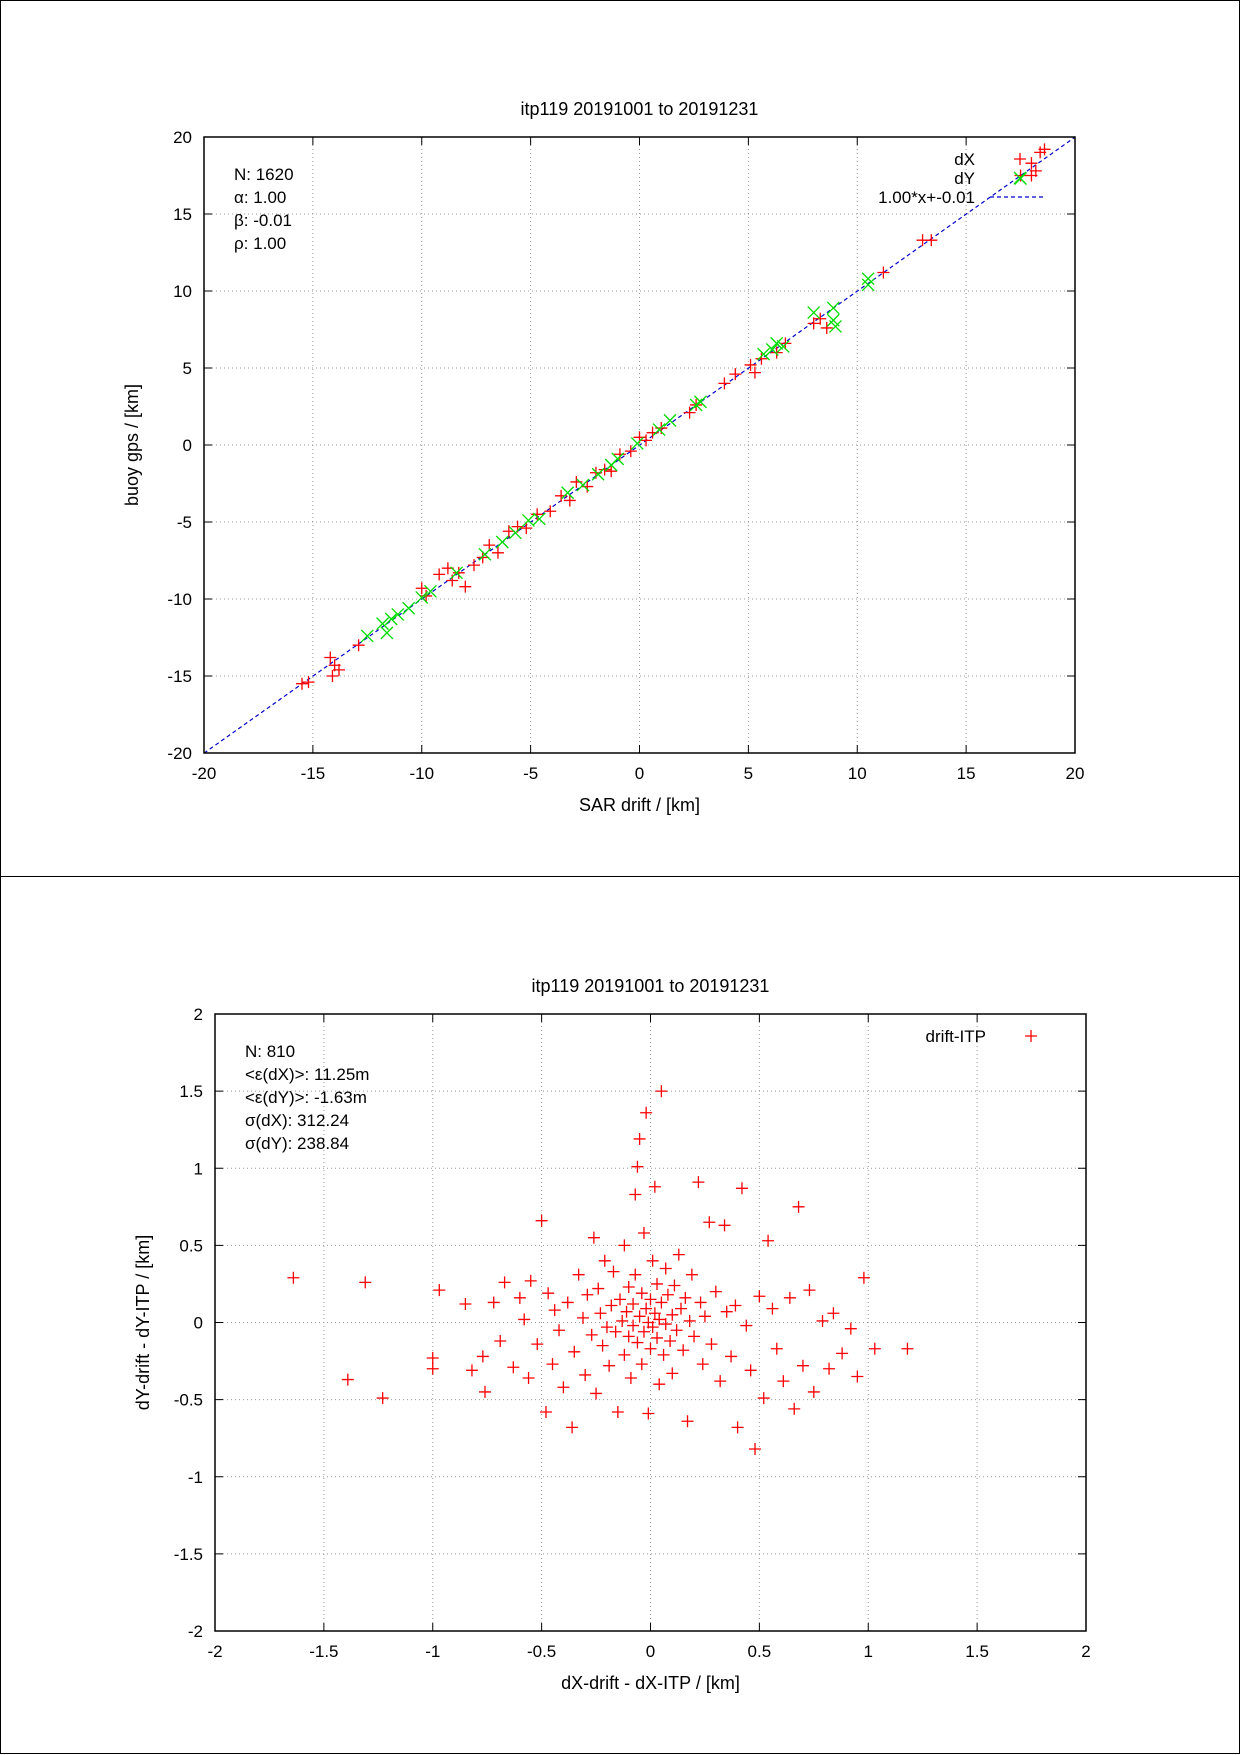 The height and width of the screenshot is (1755, 1240). I want to click on chart-1-x-tick-label: -15, so click(313, 773).